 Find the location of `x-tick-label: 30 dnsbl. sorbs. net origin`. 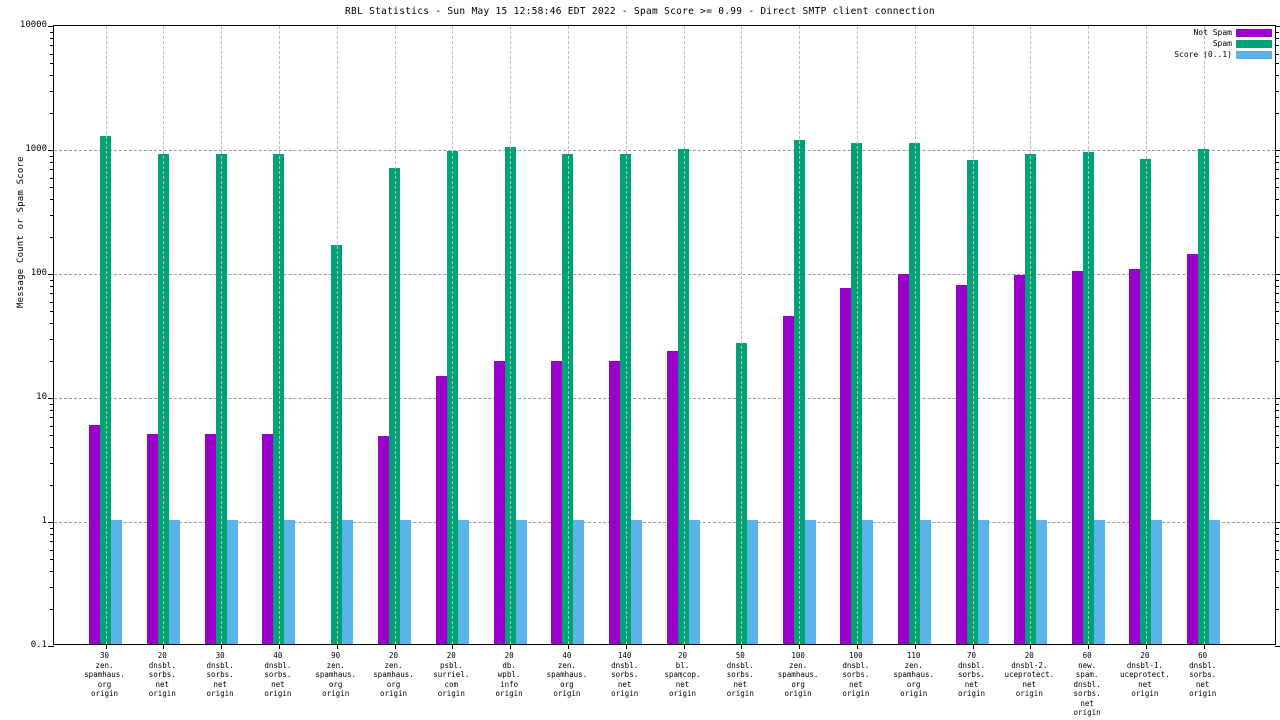

x-tick-label: 30 dnsbl. sorbs. net origin is located at coordinates (220, 674).